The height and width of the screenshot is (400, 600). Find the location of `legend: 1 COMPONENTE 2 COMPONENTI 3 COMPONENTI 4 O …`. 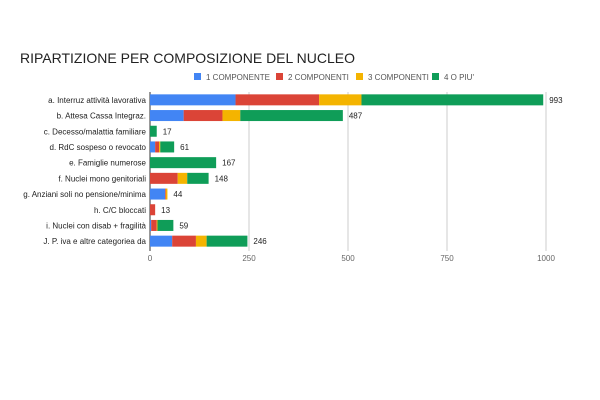

legend: 1 COMPONENTE 2 COMPONENTI 3 COMPONENTI 4 O … is located at coordinates (334, 77).